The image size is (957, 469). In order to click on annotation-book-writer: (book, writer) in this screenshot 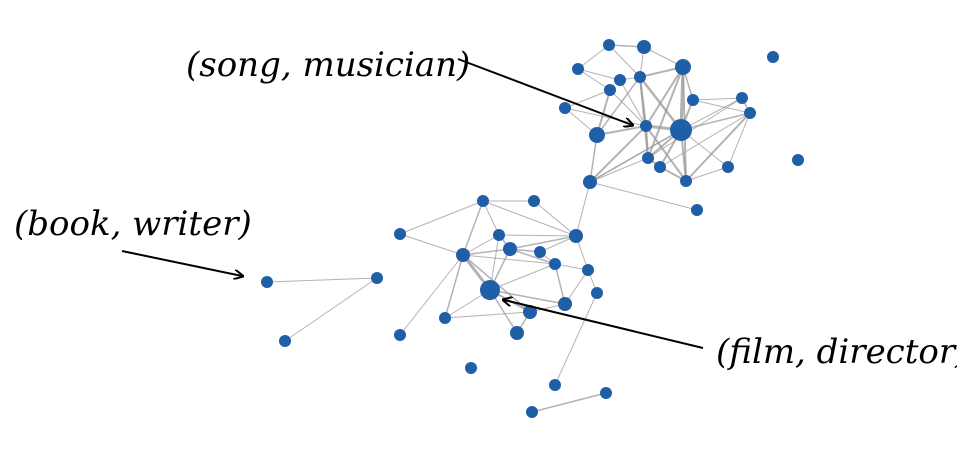, I will do `click(133, 224)`.